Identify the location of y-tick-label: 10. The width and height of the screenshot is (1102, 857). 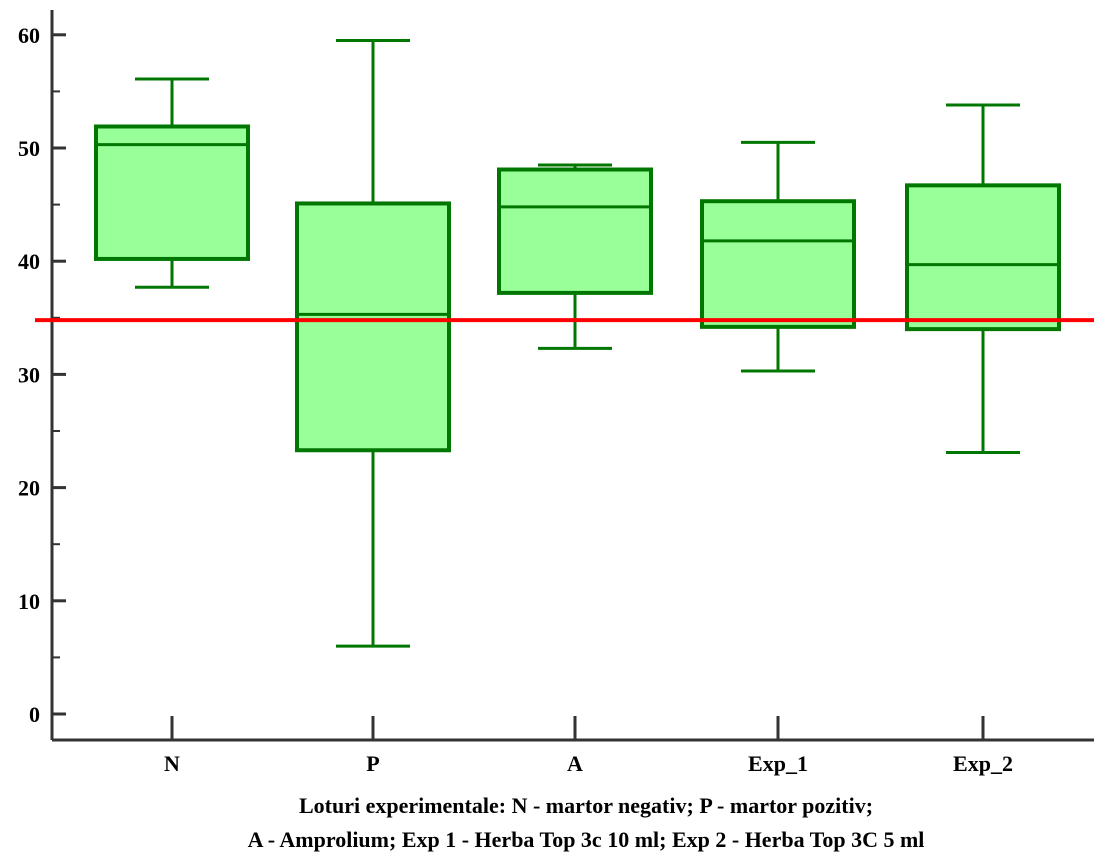
(29, 601).